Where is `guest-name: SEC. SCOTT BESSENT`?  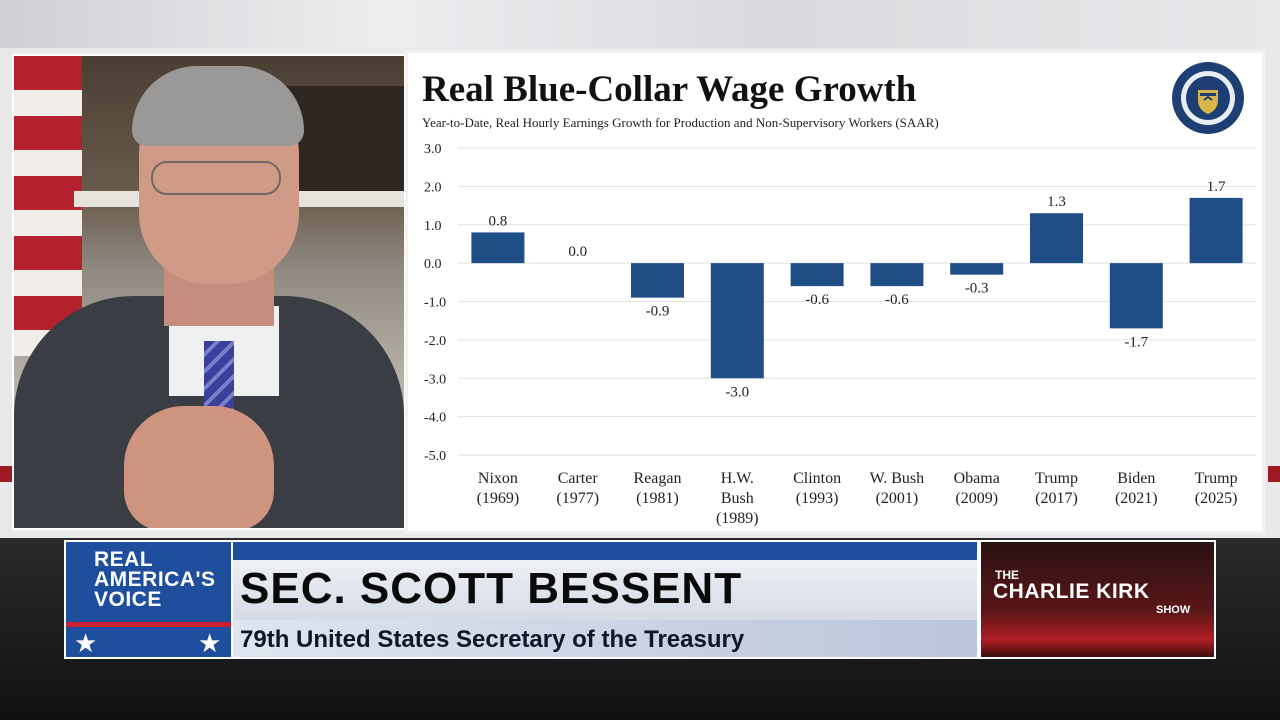 guest-name: SEC. SCOTT BESSENT is located at coordinates (491, 588).